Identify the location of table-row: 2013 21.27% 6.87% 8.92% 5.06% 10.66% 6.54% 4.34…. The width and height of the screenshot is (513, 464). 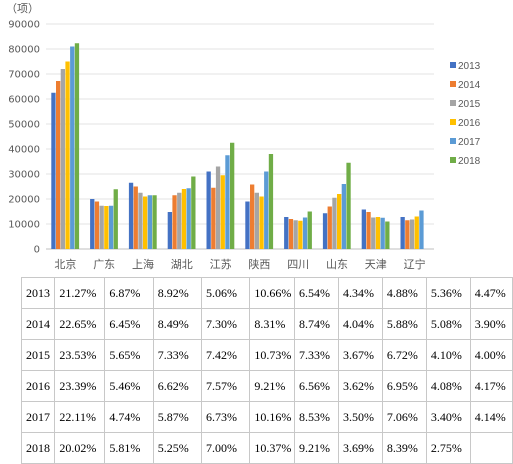
(266, 293).